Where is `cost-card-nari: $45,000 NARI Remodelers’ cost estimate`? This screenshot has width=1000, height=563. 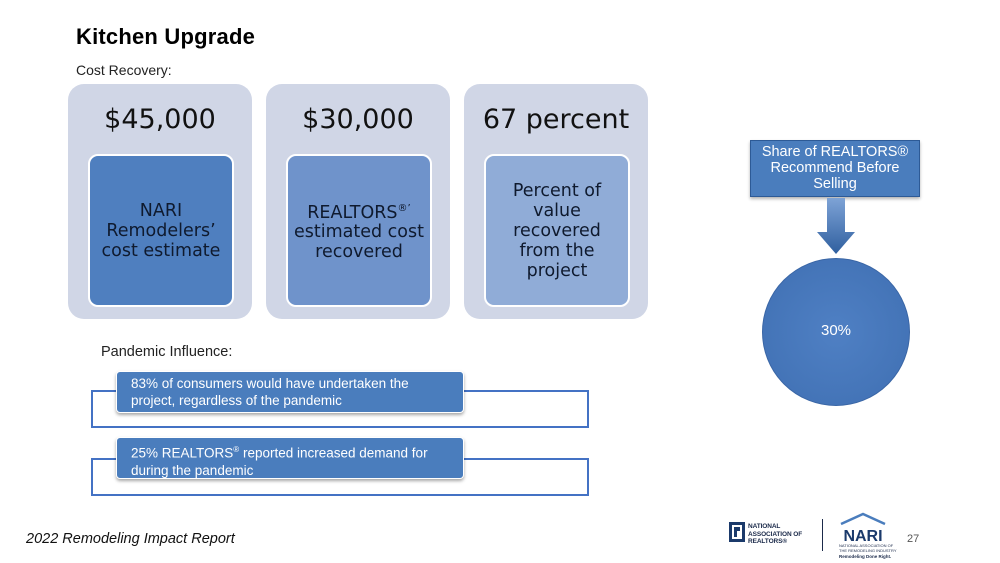
cost-card-nari: $45,000 NARI Remodelers’ cost estimate is located at coordinates (160, 201).